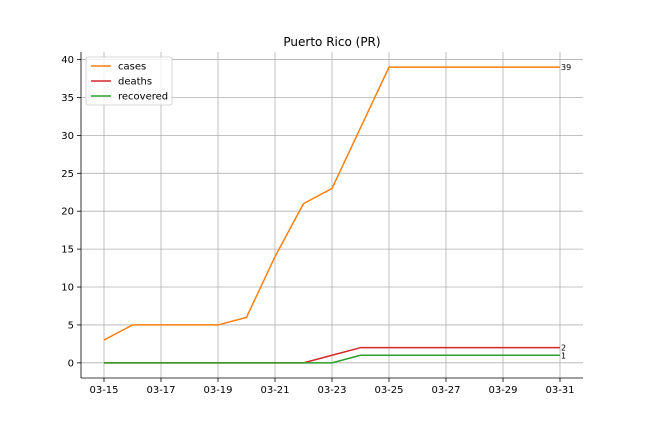 This screenshot has height=432, width=648. What do you see at coordinates (566, 211) in the screenshot?
I see `end-labels: 39 21` at bounding box center [566, 211].